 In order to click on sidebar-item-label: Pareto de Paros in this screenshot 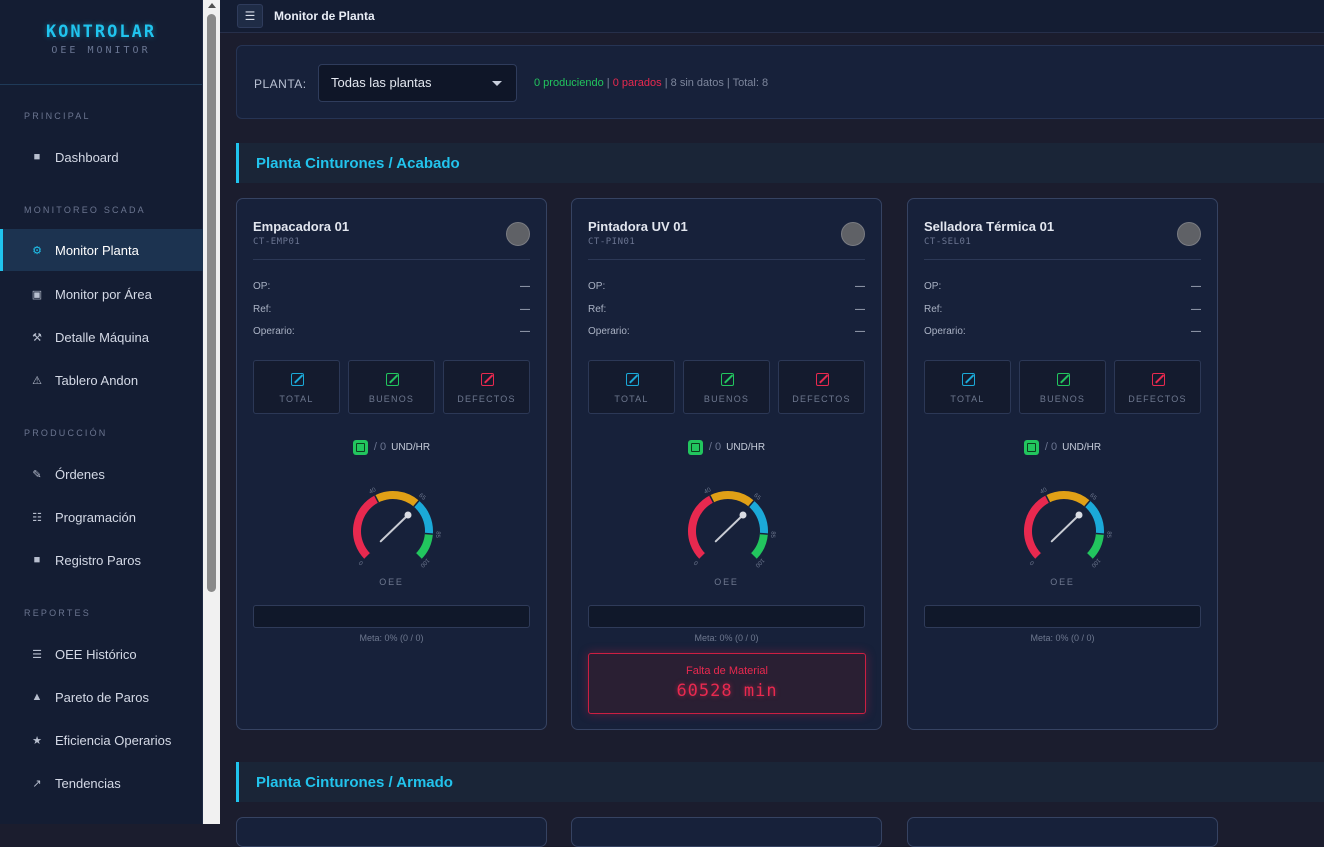, I will do `click(102, 697)`.